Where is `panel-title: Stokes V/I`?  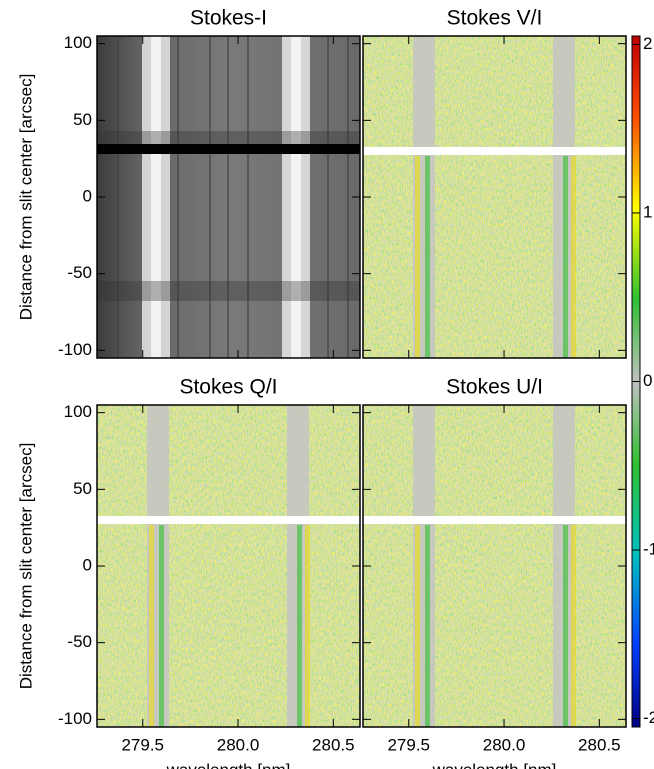
panel-title: Stokes V/I is located at coordinates (495, 18).